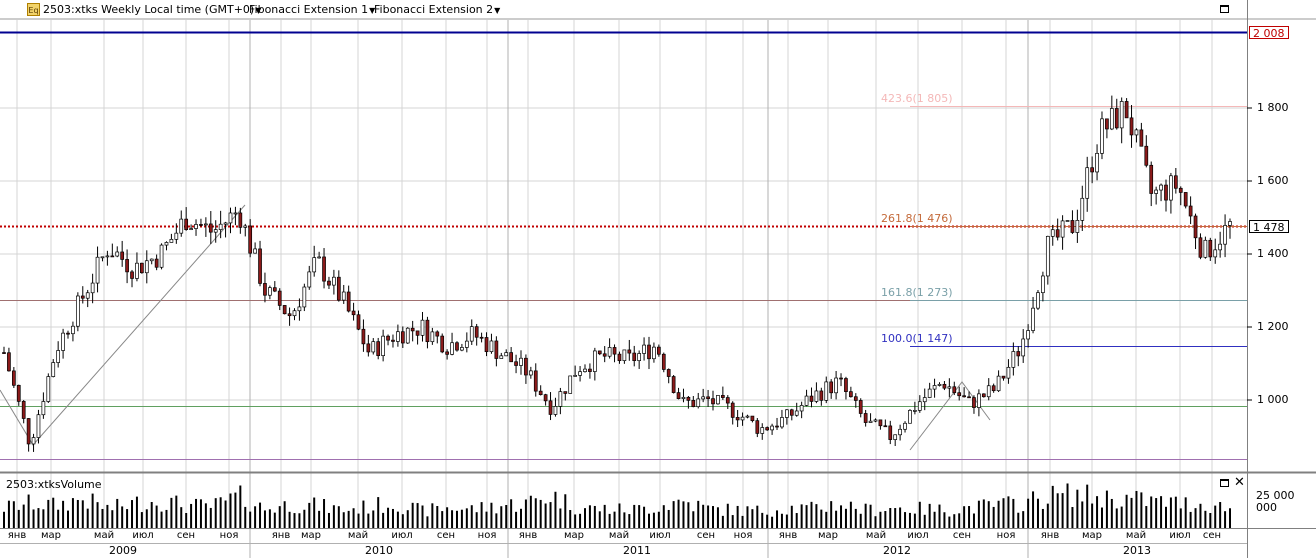 Image resolution: width=1316 pixels, height=558 pixels. I want to click on symbol-dropdown: 2503:xtks Weekly Local time (GMT+0)▼, so click(152, 10).